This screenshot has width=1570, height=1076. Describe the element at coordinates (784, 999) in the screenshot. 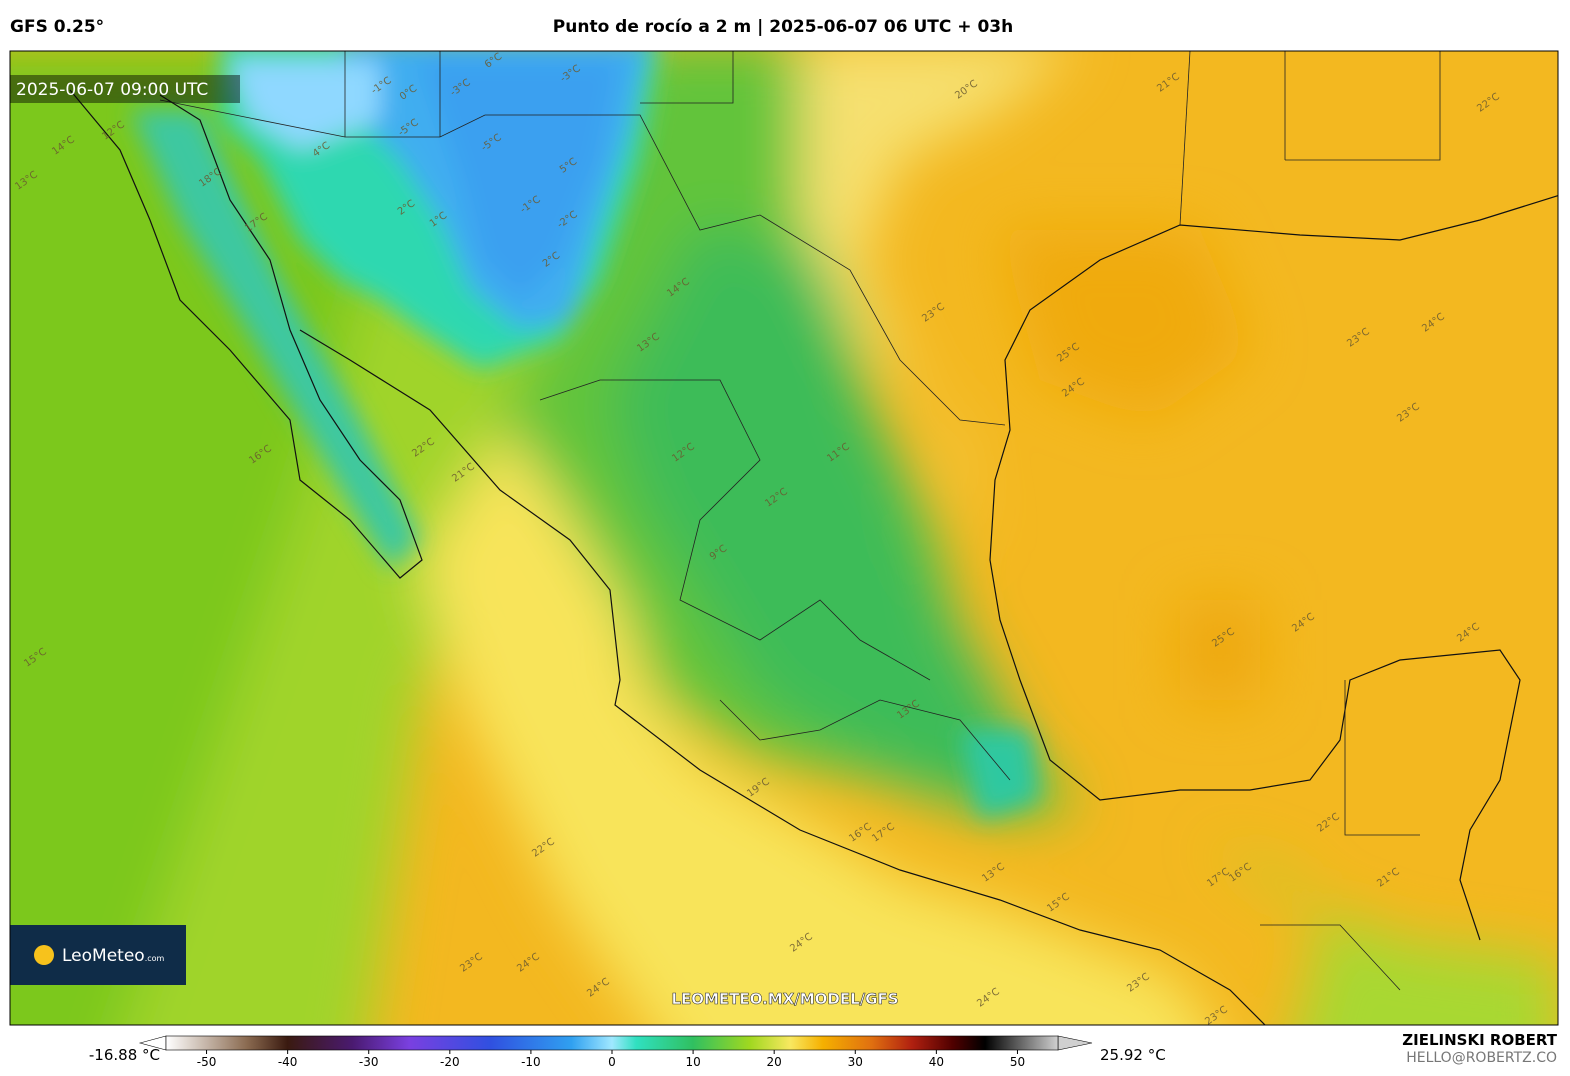

I see `source-url: LEOMETEO.MX/MODEL/GFS` at that location.